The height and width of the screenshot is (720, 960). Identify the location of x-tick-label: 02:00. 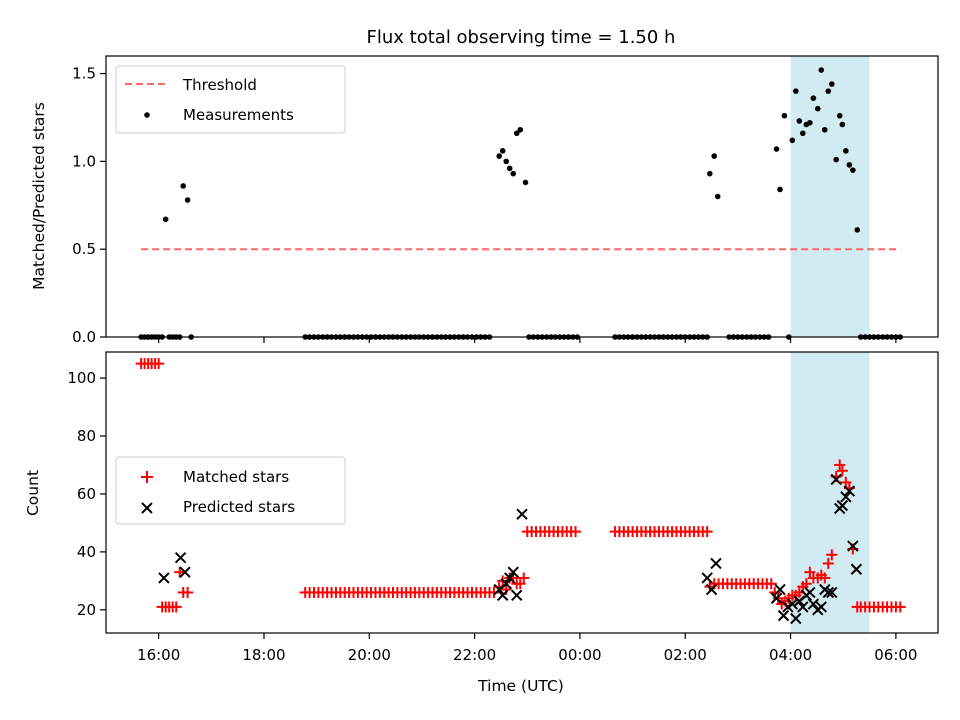
(685, 655).